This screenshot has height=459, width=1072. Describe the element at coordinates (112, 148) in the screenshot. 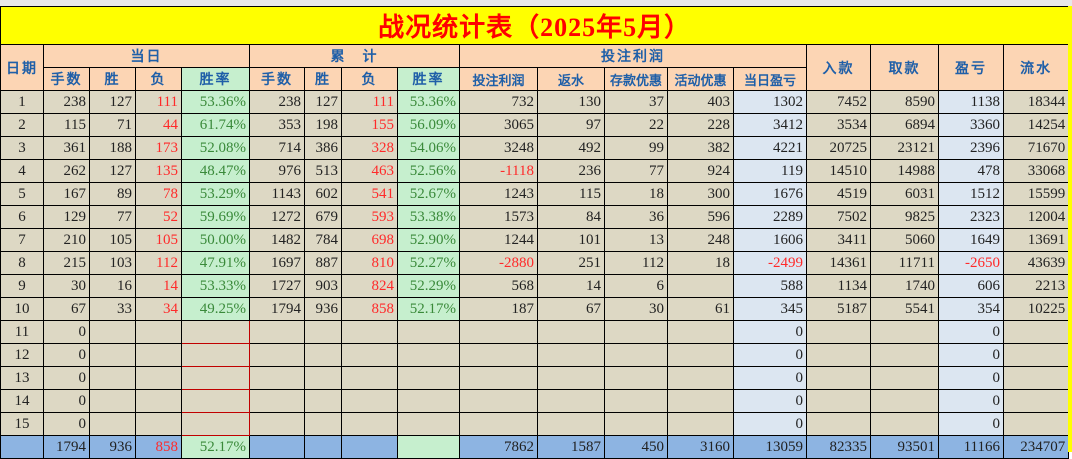

I see `cell: 188` at that location.